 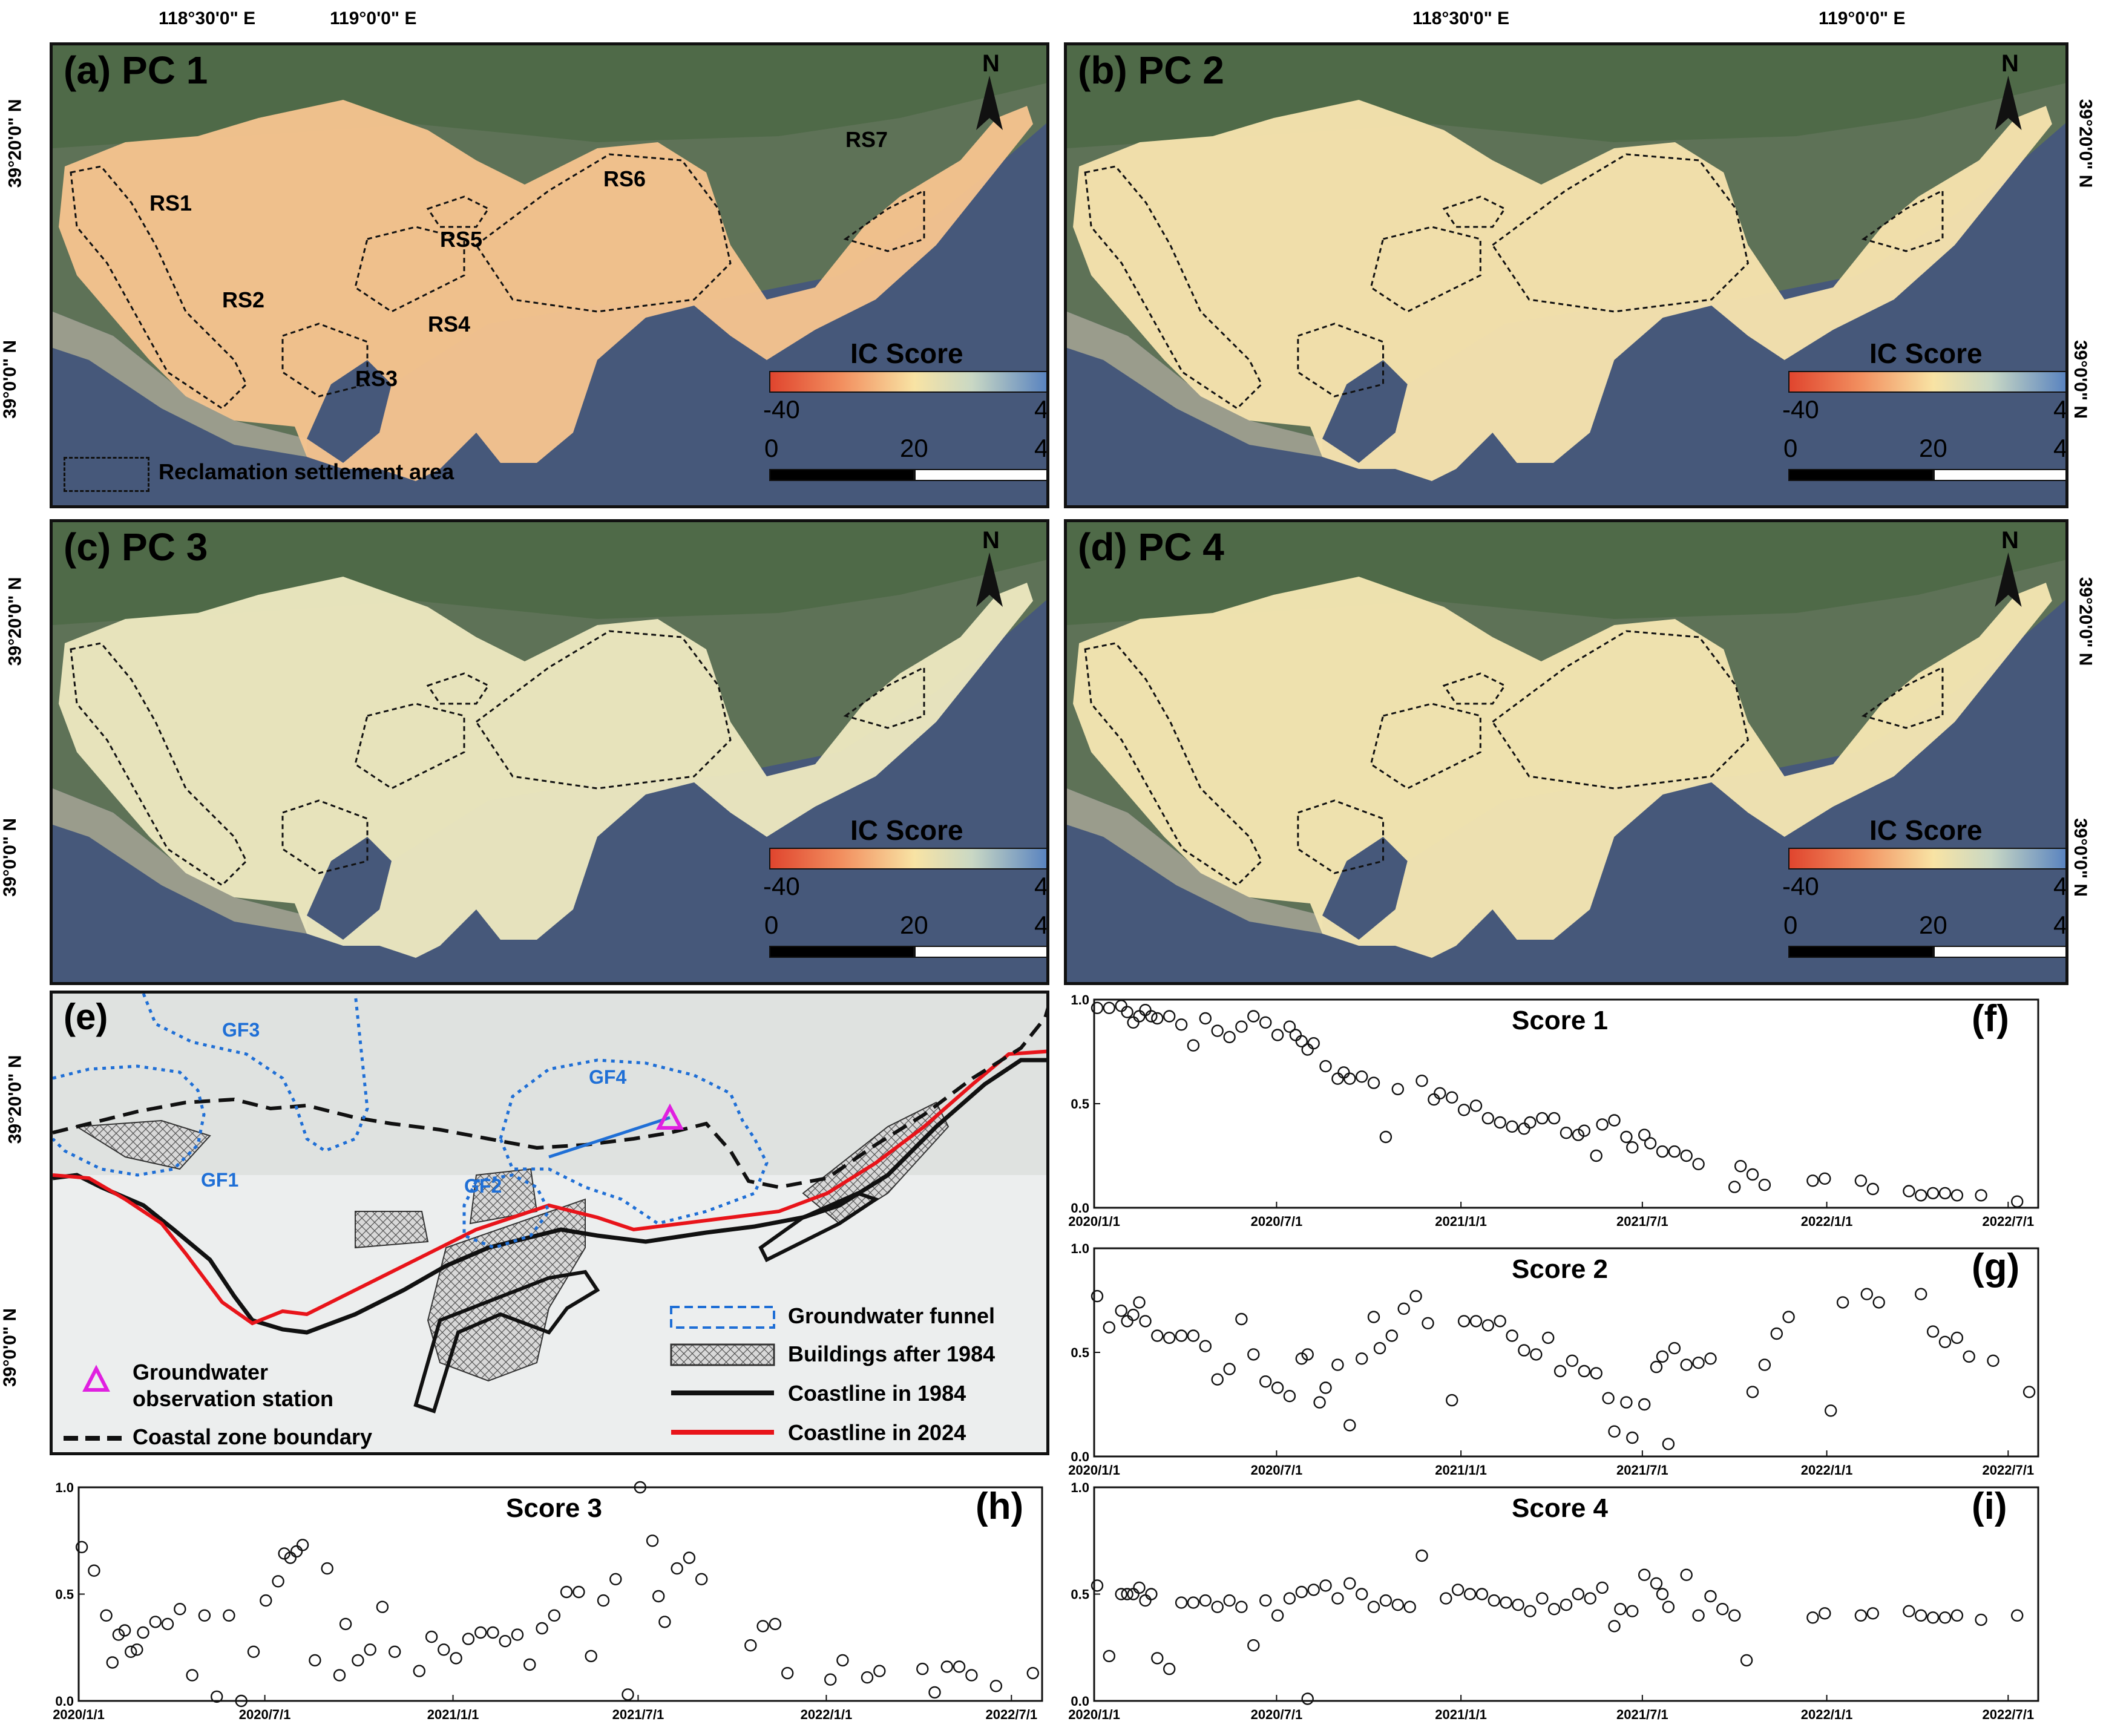 What do you see at coordinates (106, 475) in the screenshot?
I see `reclamation-legend-swatch` at bounding box center [106, 475].